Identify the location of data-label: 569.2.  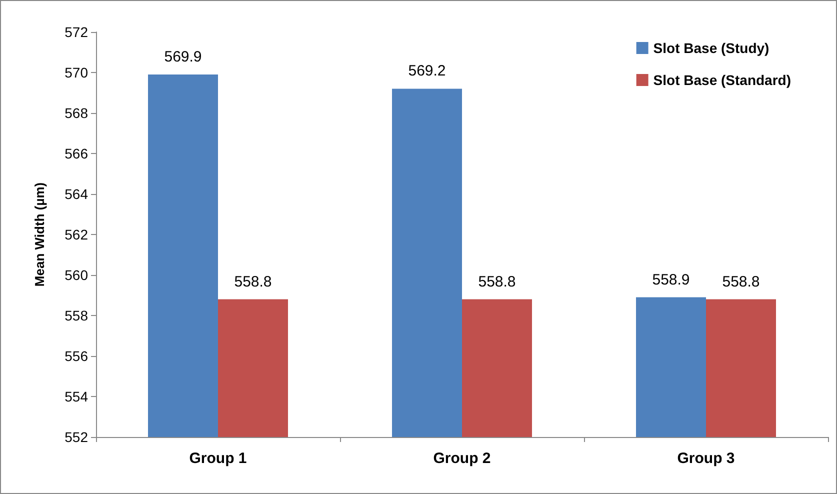
(427, 71).